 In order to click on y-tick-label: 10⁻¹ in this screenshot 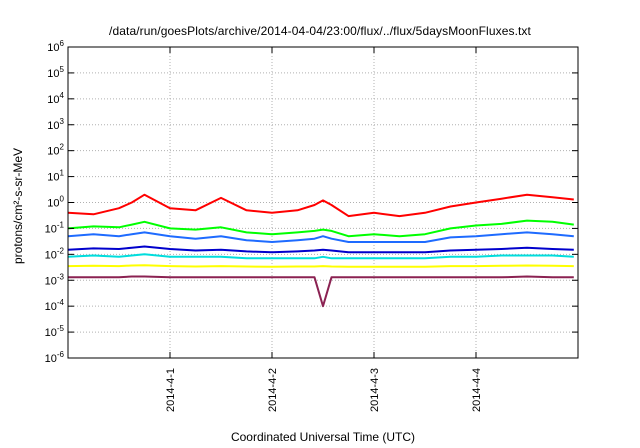, I will do `click(55, 227)`.